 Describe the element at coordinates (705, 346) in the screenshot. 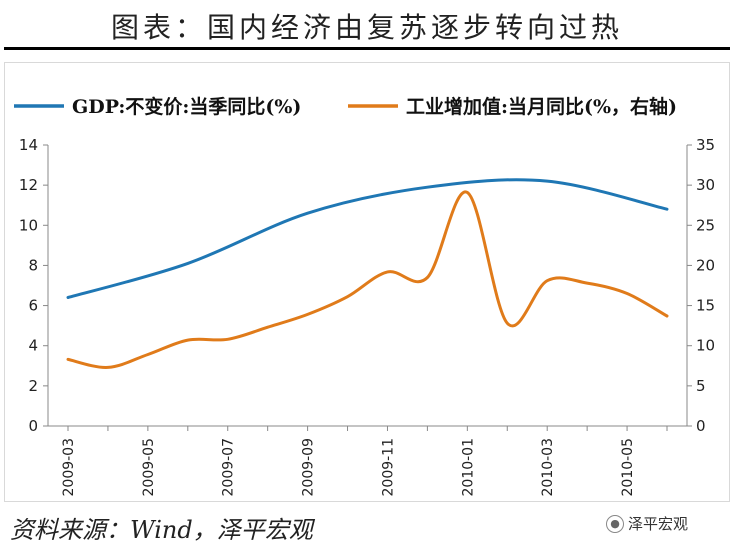

I see `y-right-tick-label: 10` at that location.